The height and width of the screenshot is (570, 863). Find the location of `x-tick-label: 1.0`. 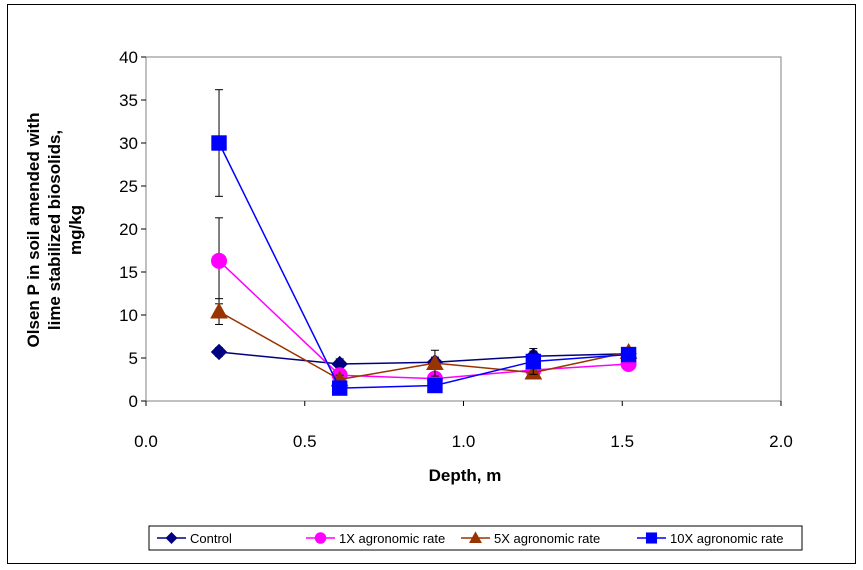

x-tick-label: 1.0 is located at coordinates (464, 441).